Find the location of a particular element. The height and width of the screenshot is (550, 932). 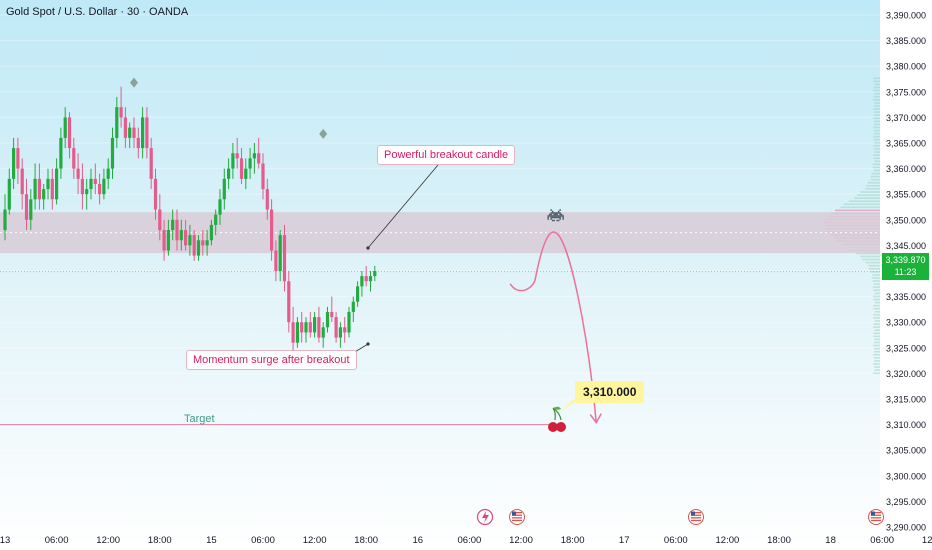

breakout-candle-callout: Powerful breakout candle is located at coordinates (446, 155).